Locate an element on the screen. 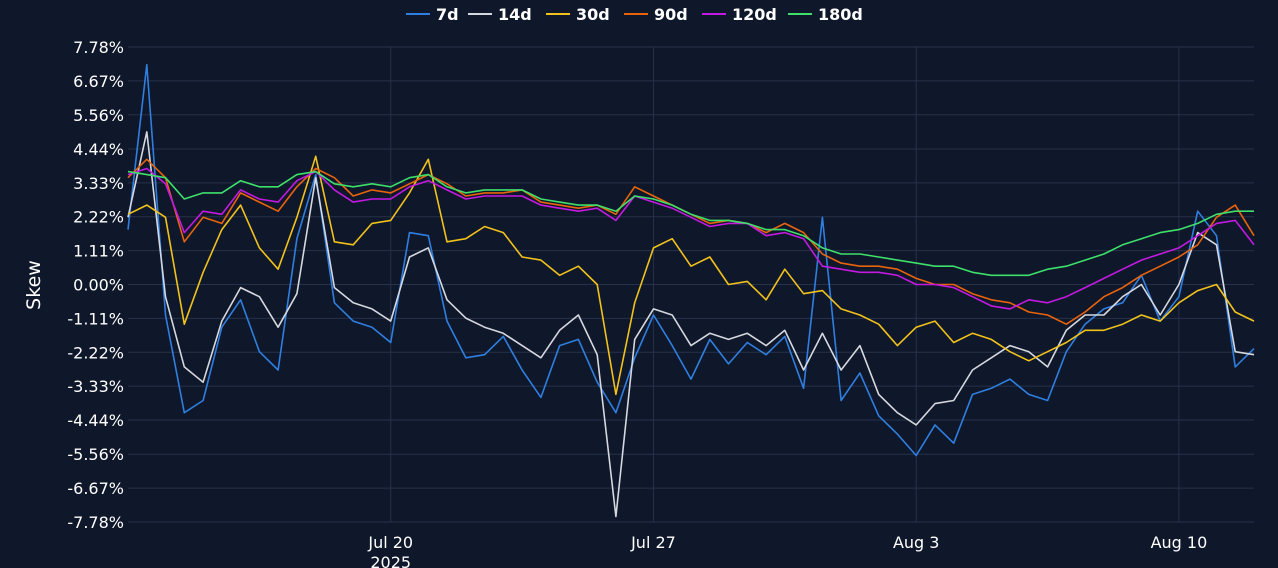  x-tick-label: Aug 3 is located at coordinates (916, 542).